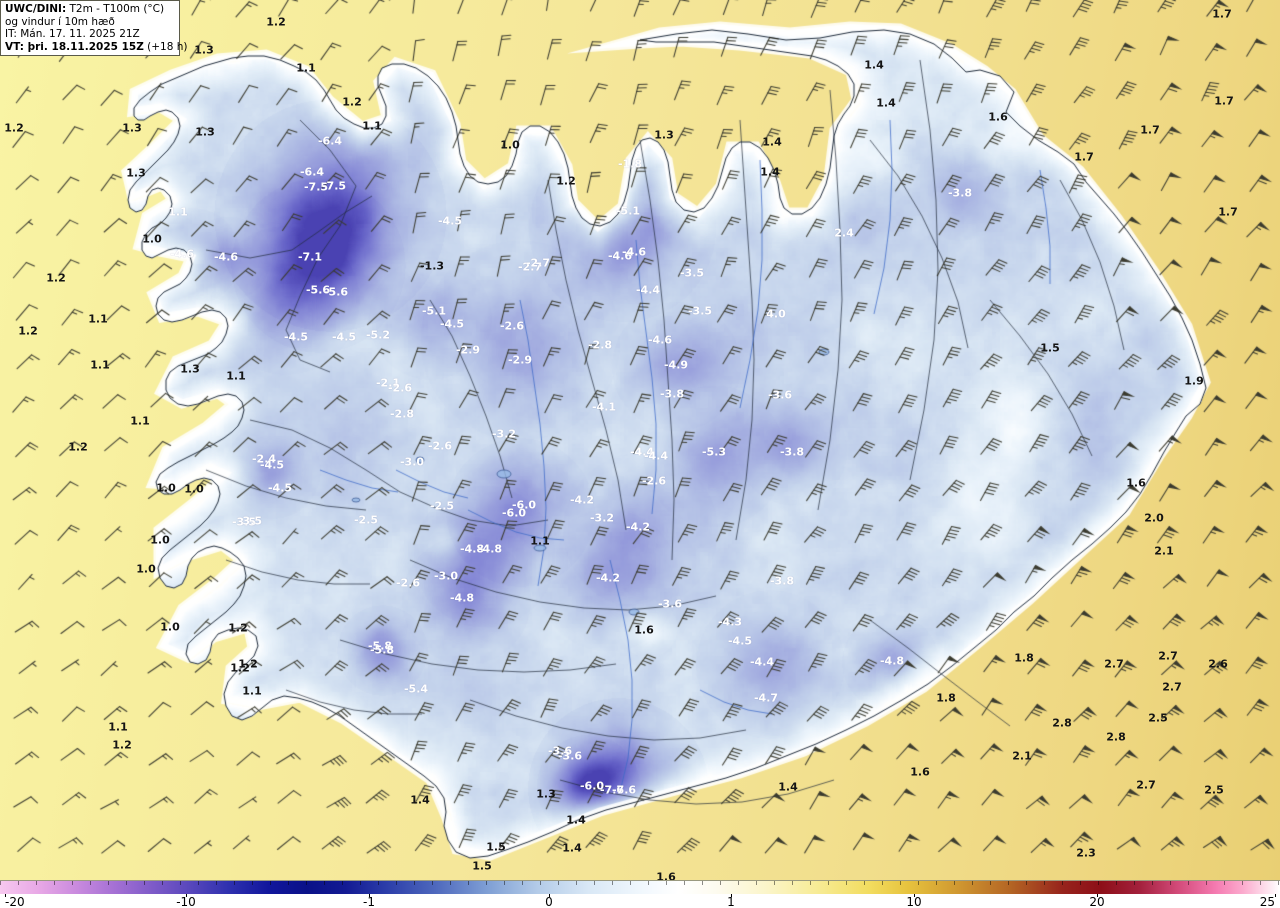 This screenshot has height=908, width=1280. What do you see at coordinates (1158, 718) in the screenshot?
I see `value-label: 2.5` at bounding box center [1158, 718].